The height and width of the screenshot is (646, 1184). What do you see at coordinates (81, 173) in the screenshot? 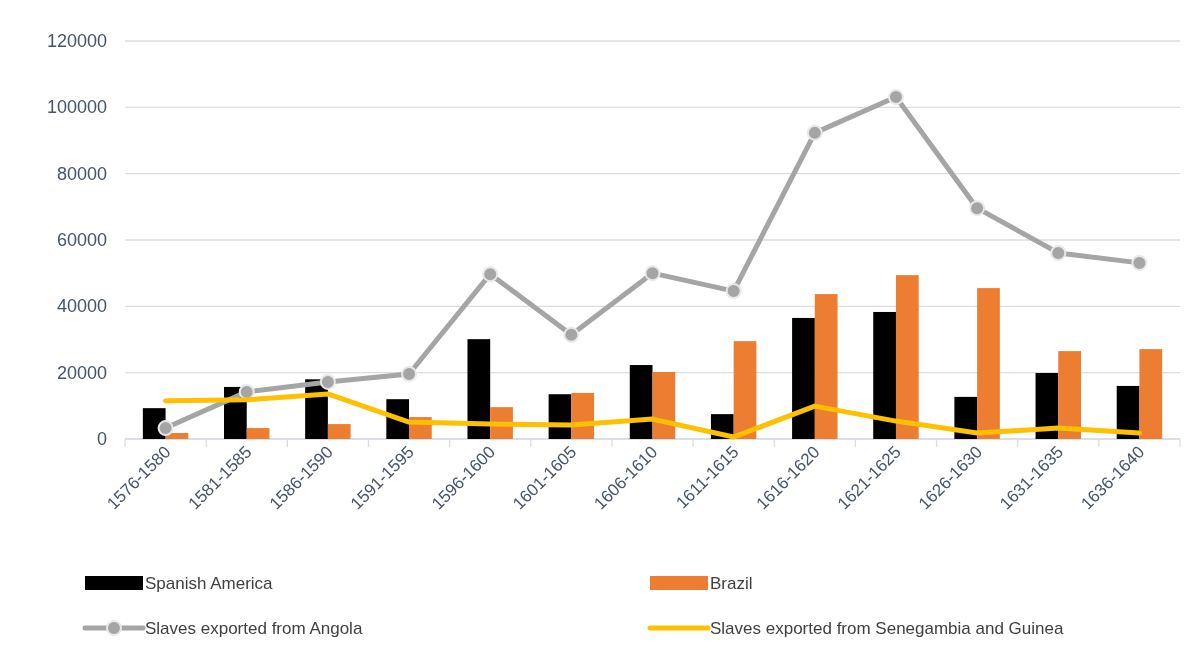
I see `y-tick-label: 80000` at bounding box center [81, 173].